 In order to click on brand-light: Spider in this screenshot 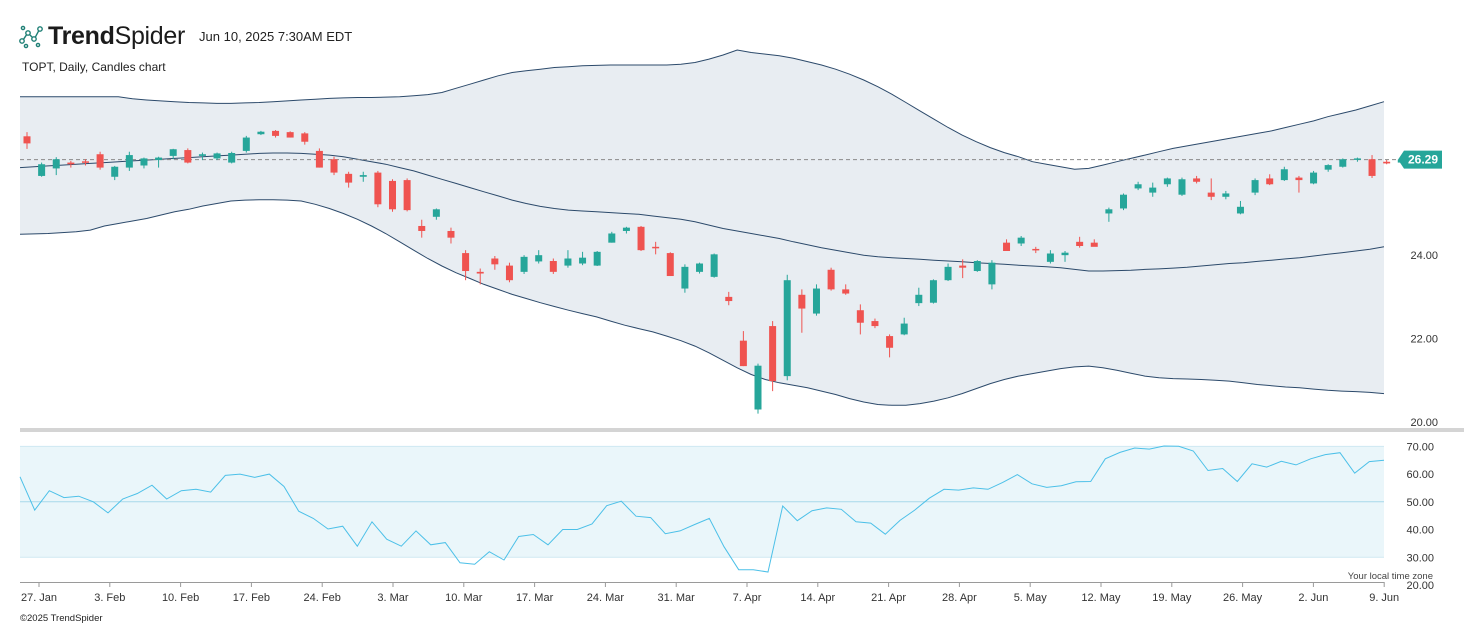, I will do `click(150, 35)`.